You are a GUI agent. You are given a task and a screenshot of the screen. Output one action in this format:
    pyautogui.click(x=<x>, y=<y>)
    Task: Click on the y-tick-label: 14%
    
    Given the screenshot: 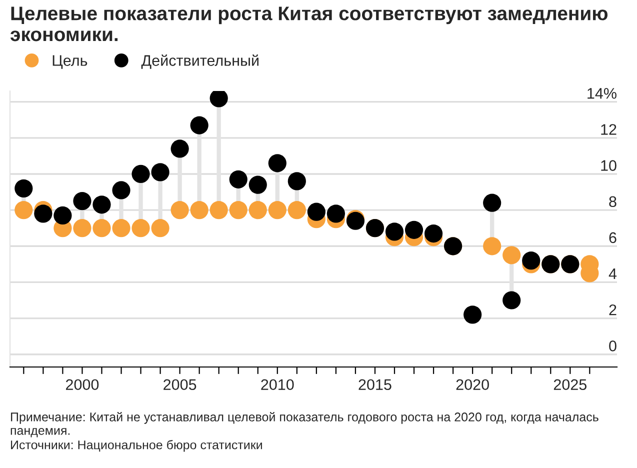 What is the action you would take?
    pyautogui.click(x=602, y=93)
    